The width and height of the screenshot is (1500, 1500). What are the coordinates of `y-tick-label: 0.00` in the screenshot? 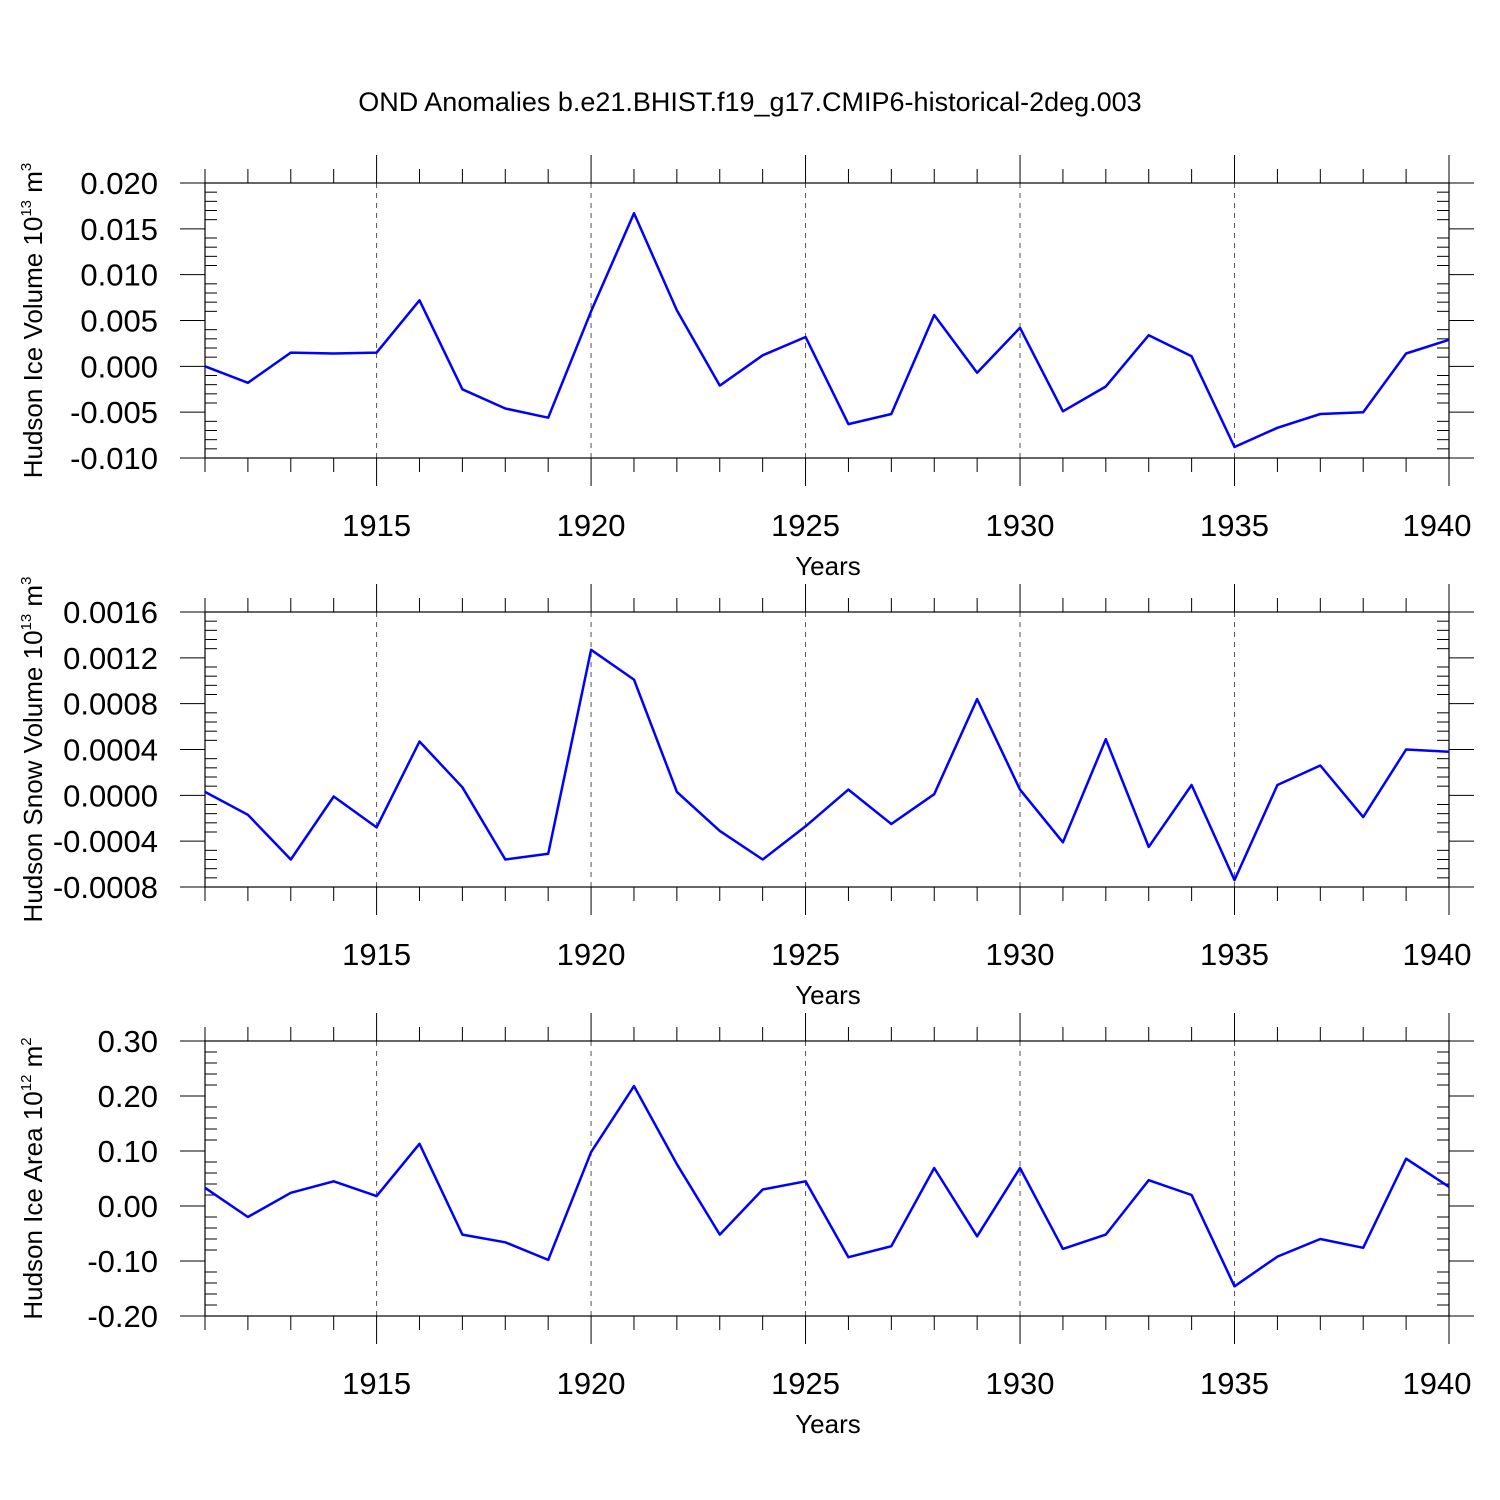 It's located at (128, 1206).